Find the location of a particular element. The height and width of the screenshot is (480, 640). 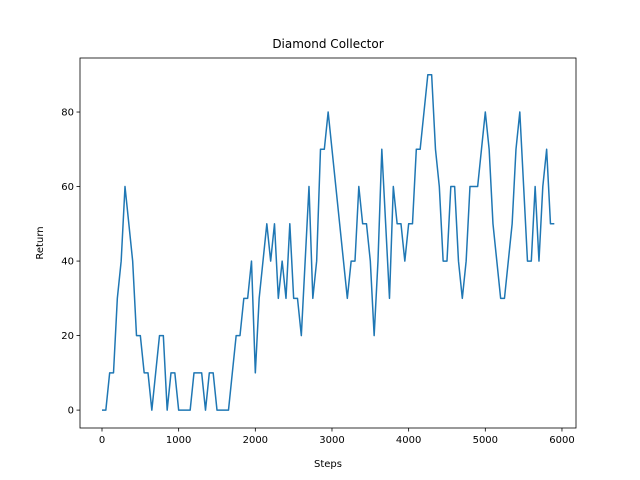

y-axis-label: Return is located at coordinates (40, 242).